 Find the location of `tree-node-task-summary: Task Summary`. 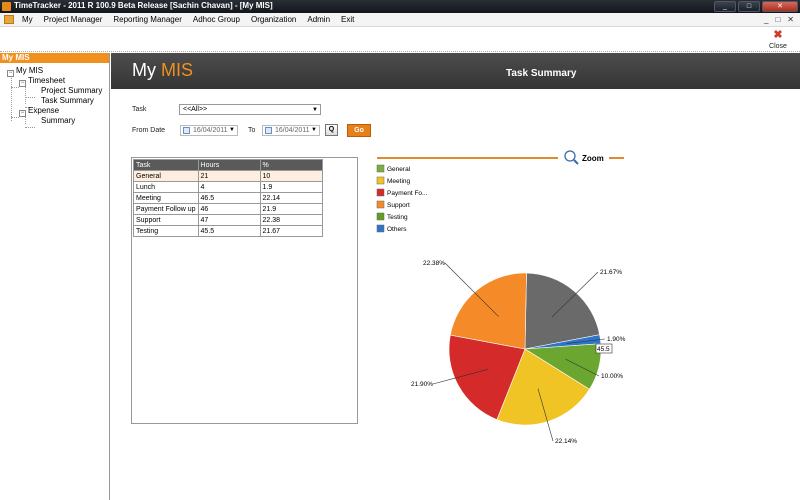

tree-node-task-summary: Task Summary is located at coordinates (67, 100).